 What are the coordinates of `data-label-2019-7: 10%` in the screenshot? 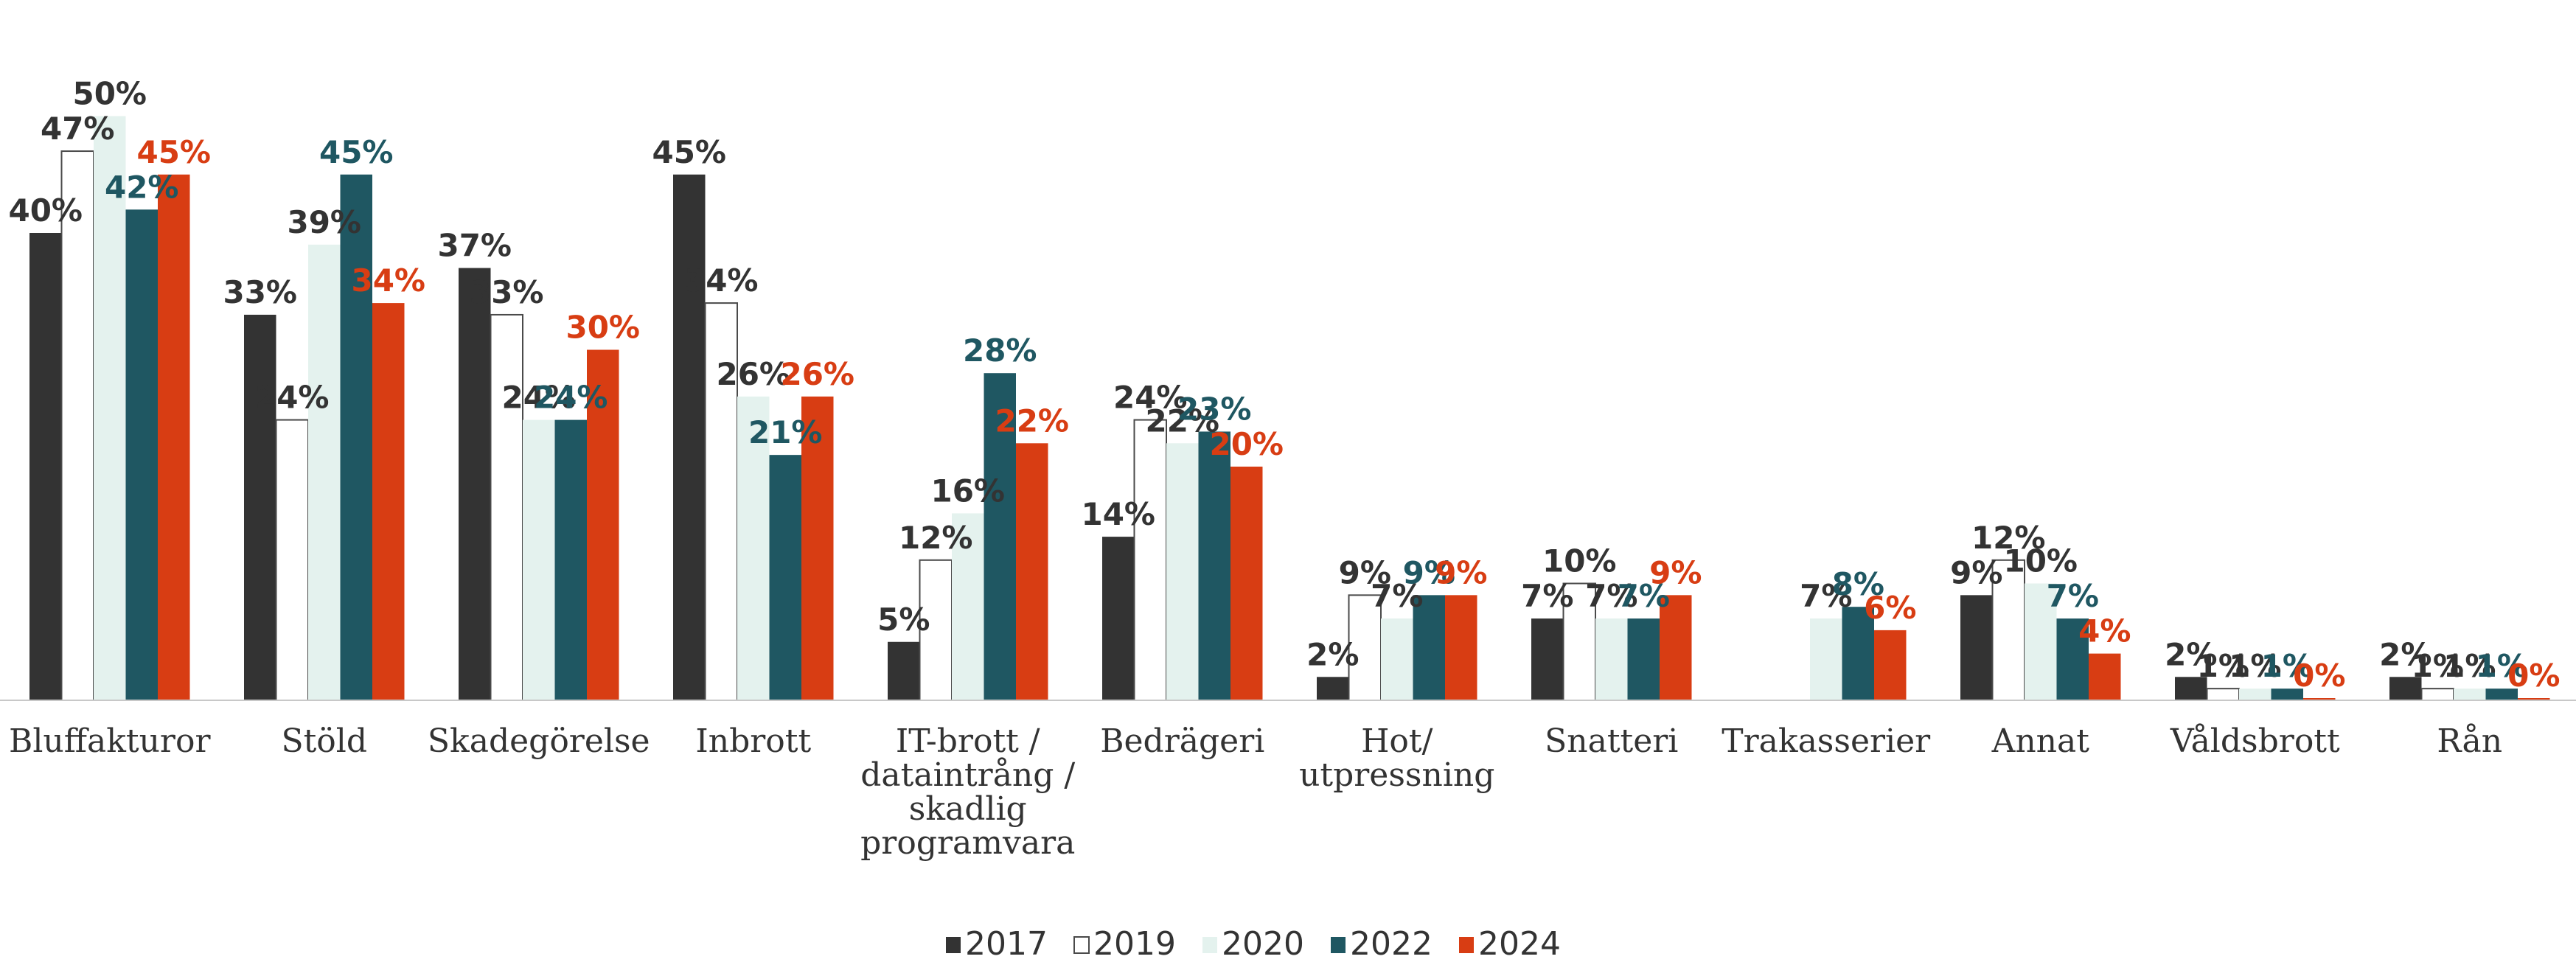 It's located at (1580, 561).